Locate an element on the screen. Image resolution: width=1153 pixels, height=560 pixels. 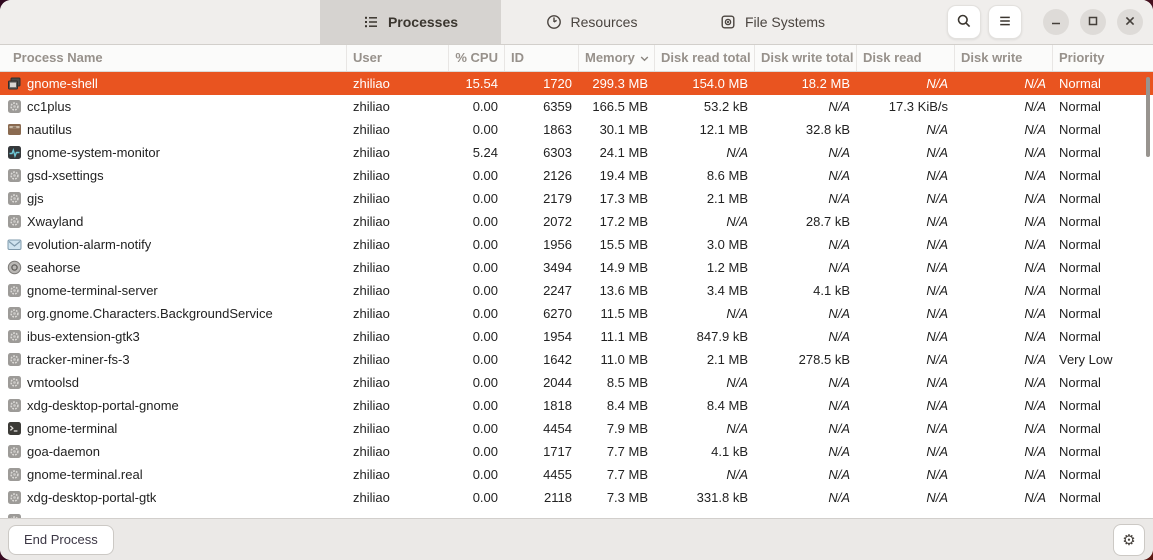
process-name-cell: seahorse is located at coordinates (173, 267).